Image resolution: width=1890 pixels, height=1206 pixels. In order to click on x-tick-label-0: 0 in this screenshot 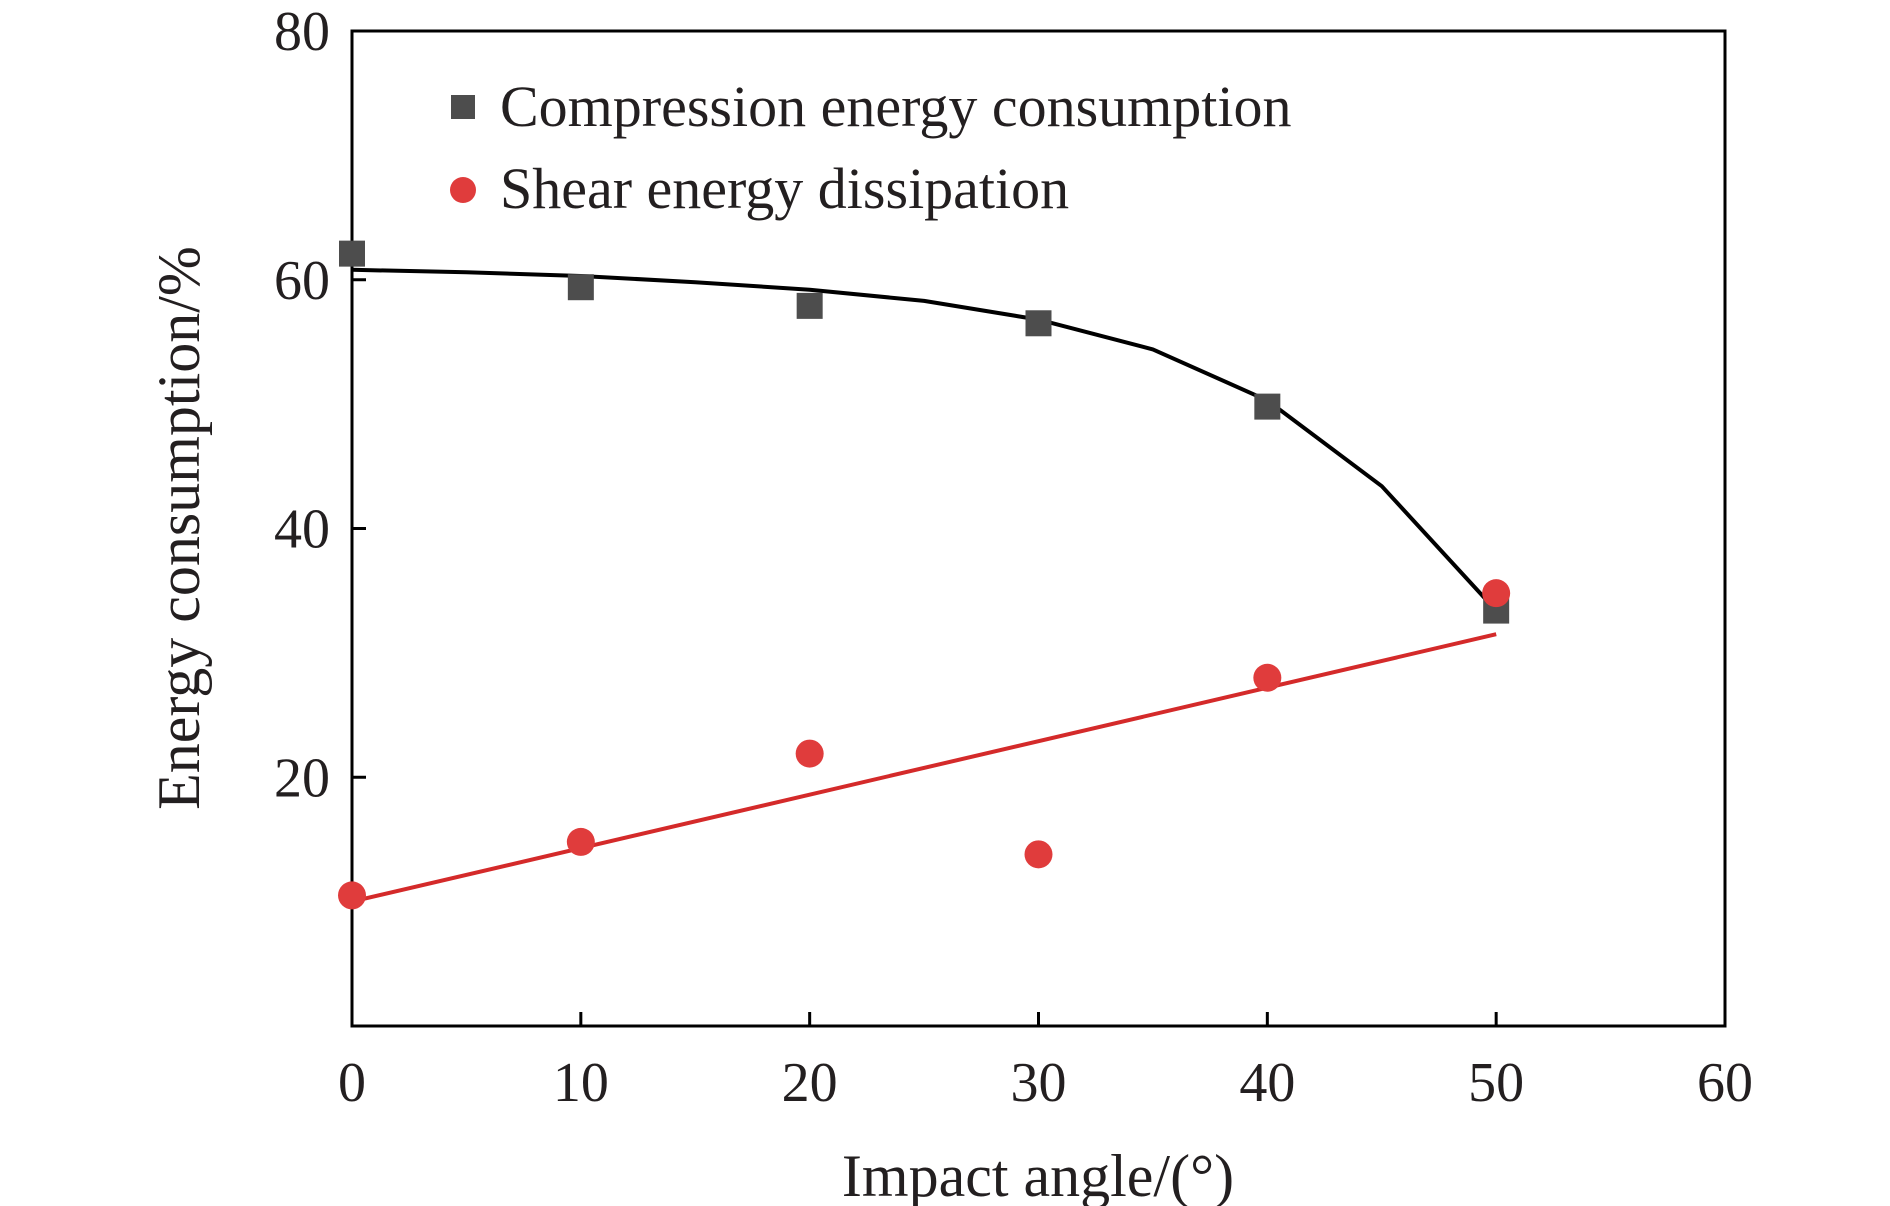, I will do `click(352, 1083)`.